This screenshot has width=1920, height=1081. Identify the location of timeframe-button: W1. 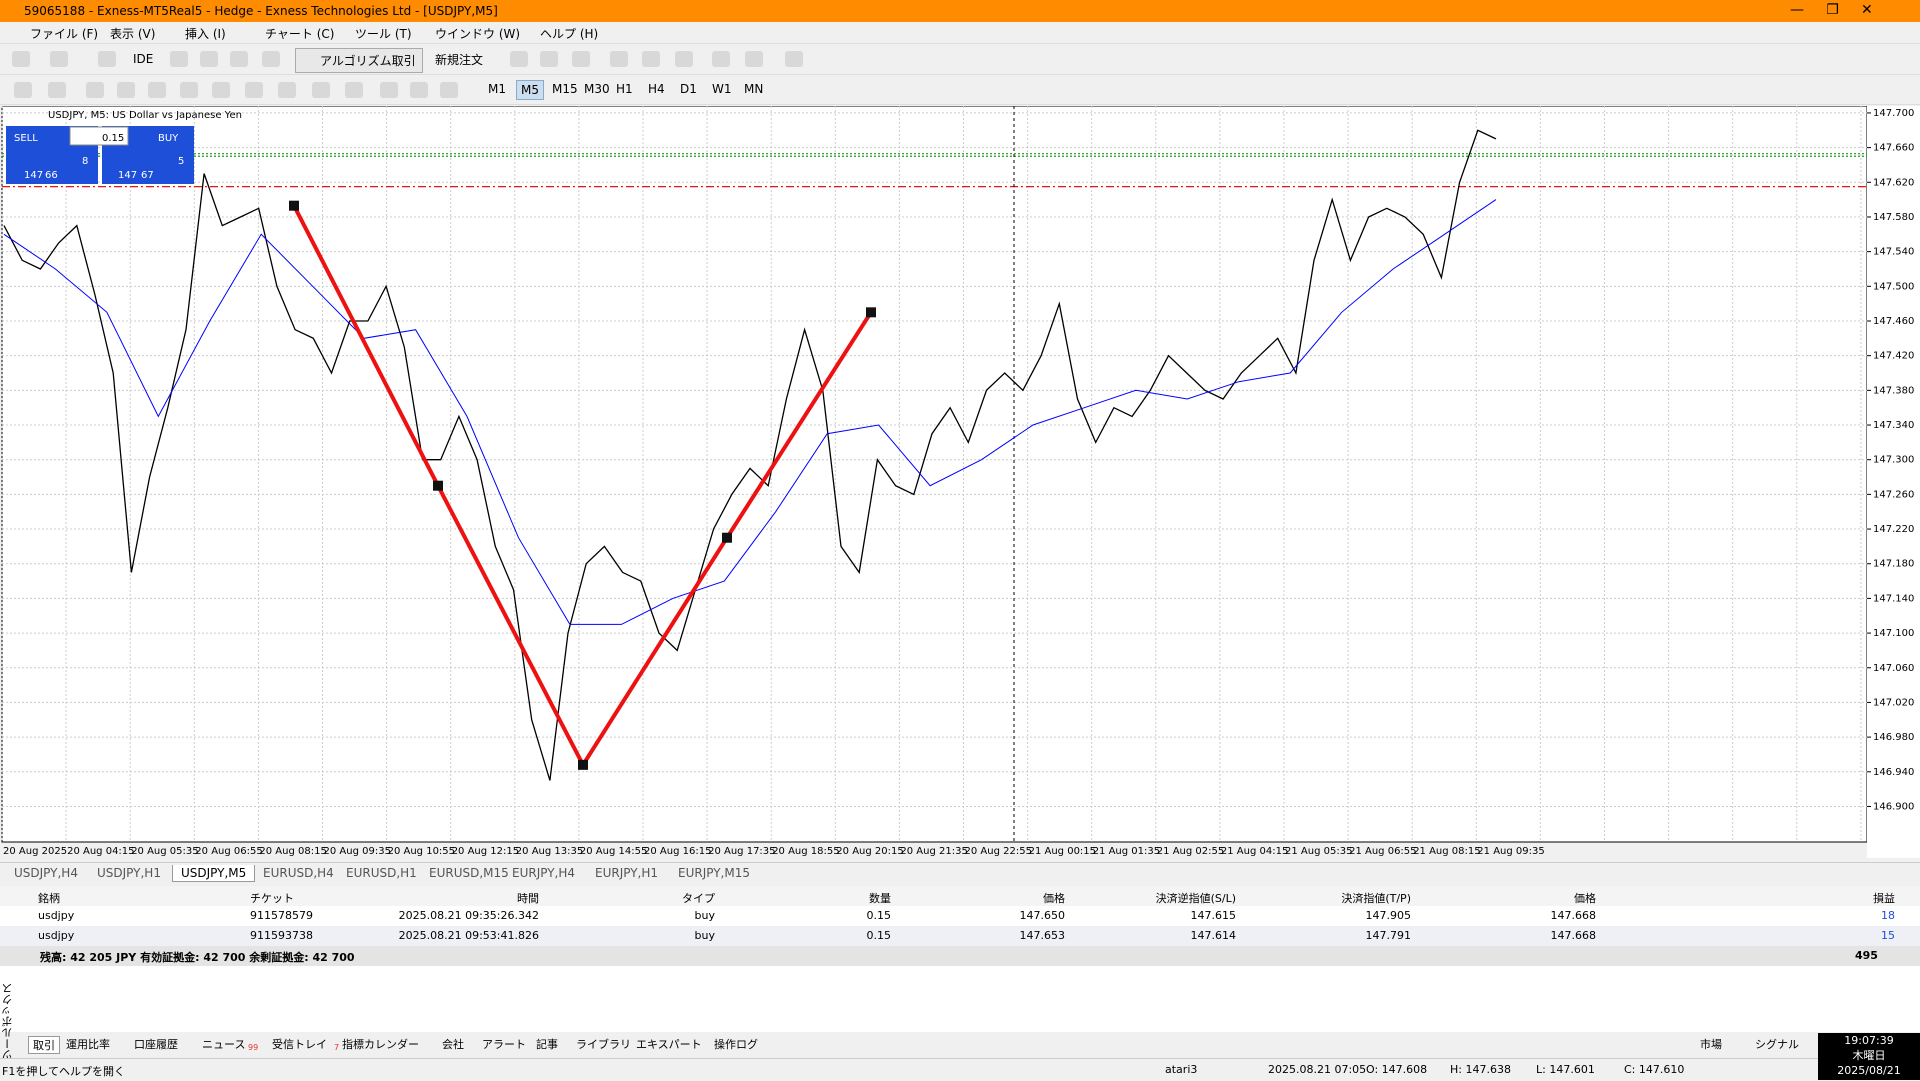
(722, 89).